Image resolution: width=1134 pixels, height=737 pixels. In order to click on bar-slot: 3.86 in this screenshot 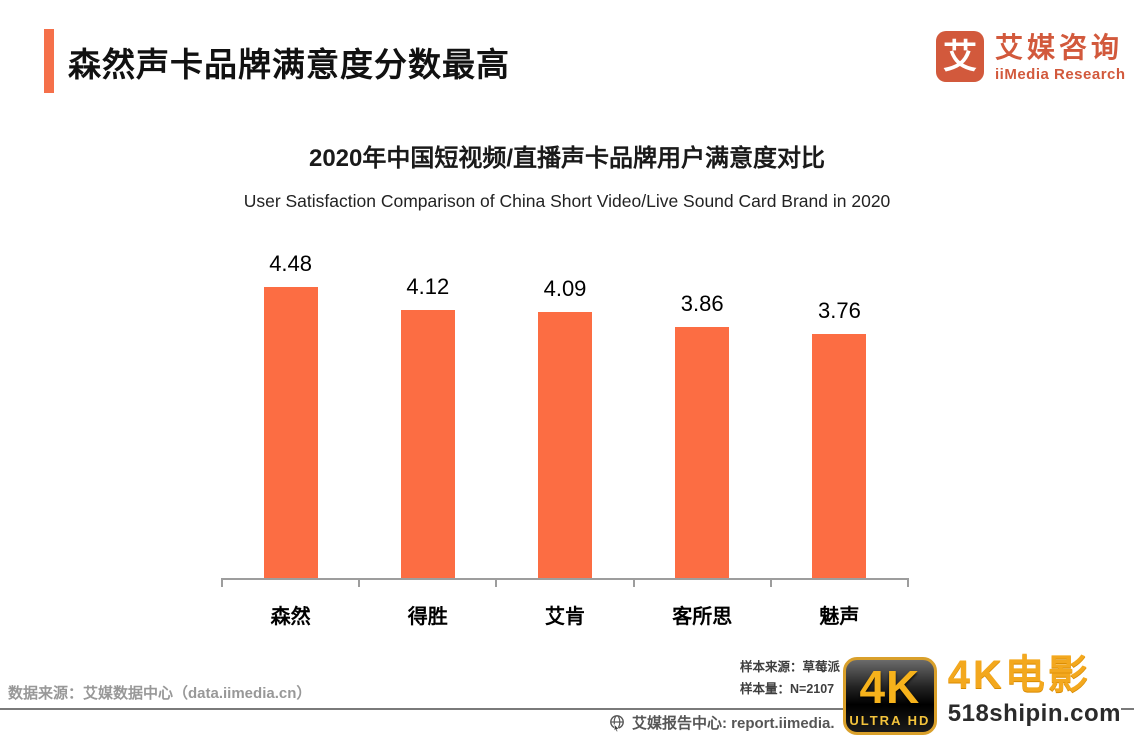, I will do `click(702, 414)`.